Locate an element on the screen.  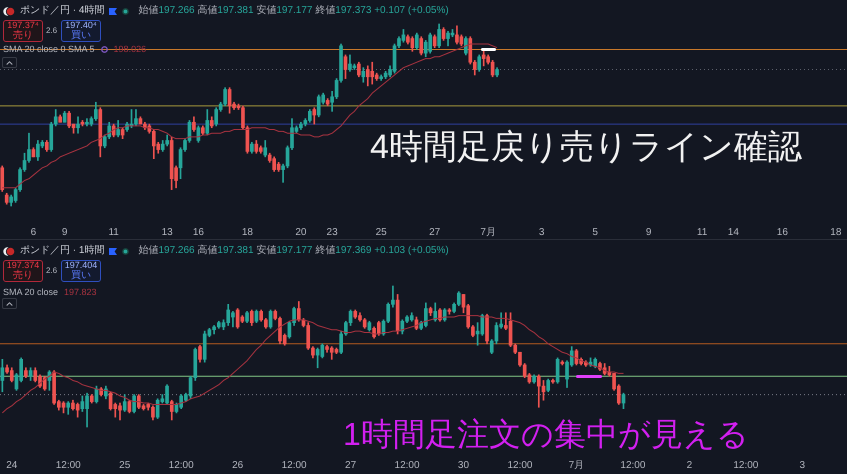
chart-title: ポンド／円 · 4時間 is located at coordinates (62, 11).